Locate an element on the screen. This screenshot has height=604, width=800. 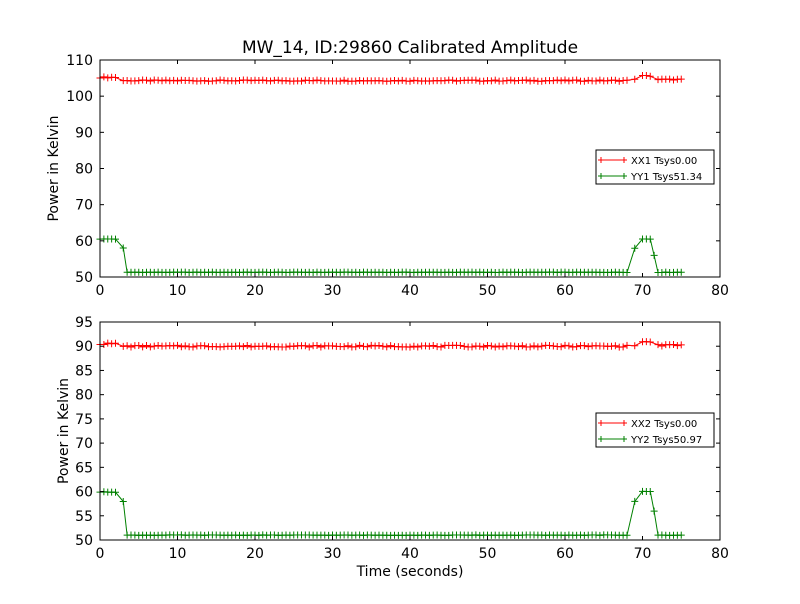
legend-box is located at coordinates (655, 430).